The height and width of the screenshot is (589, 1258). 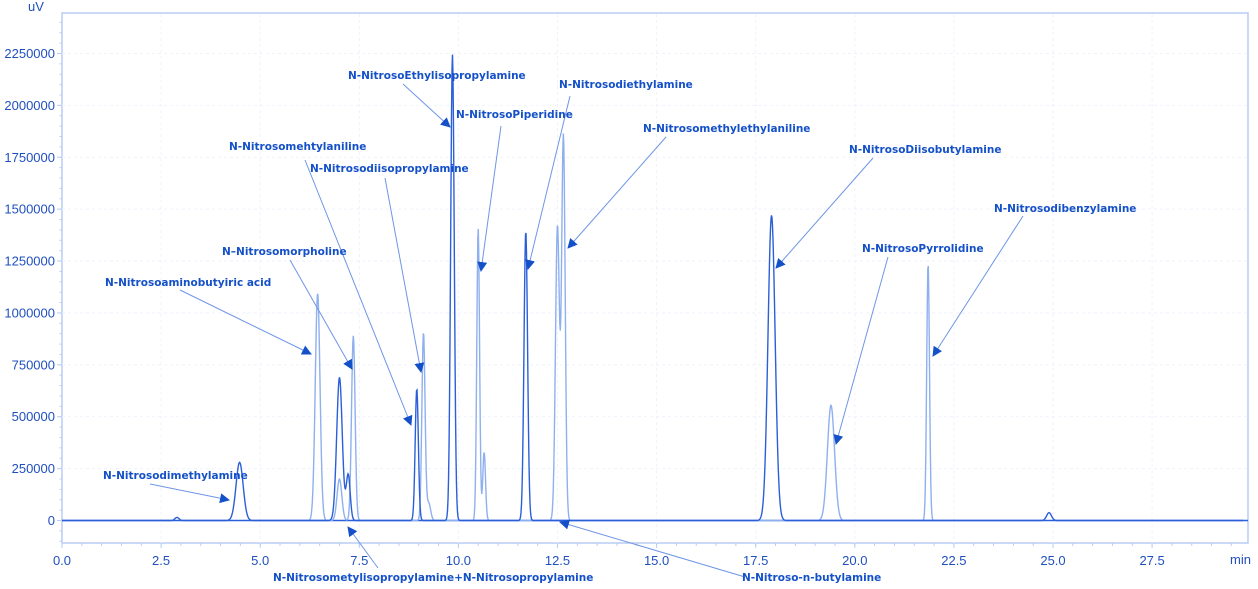 What do you see at coordinates (811, 578) in the screenshot?
I see `label-ndba: N-Nitroso-n-butylamine` at bounding box center [811, 578].